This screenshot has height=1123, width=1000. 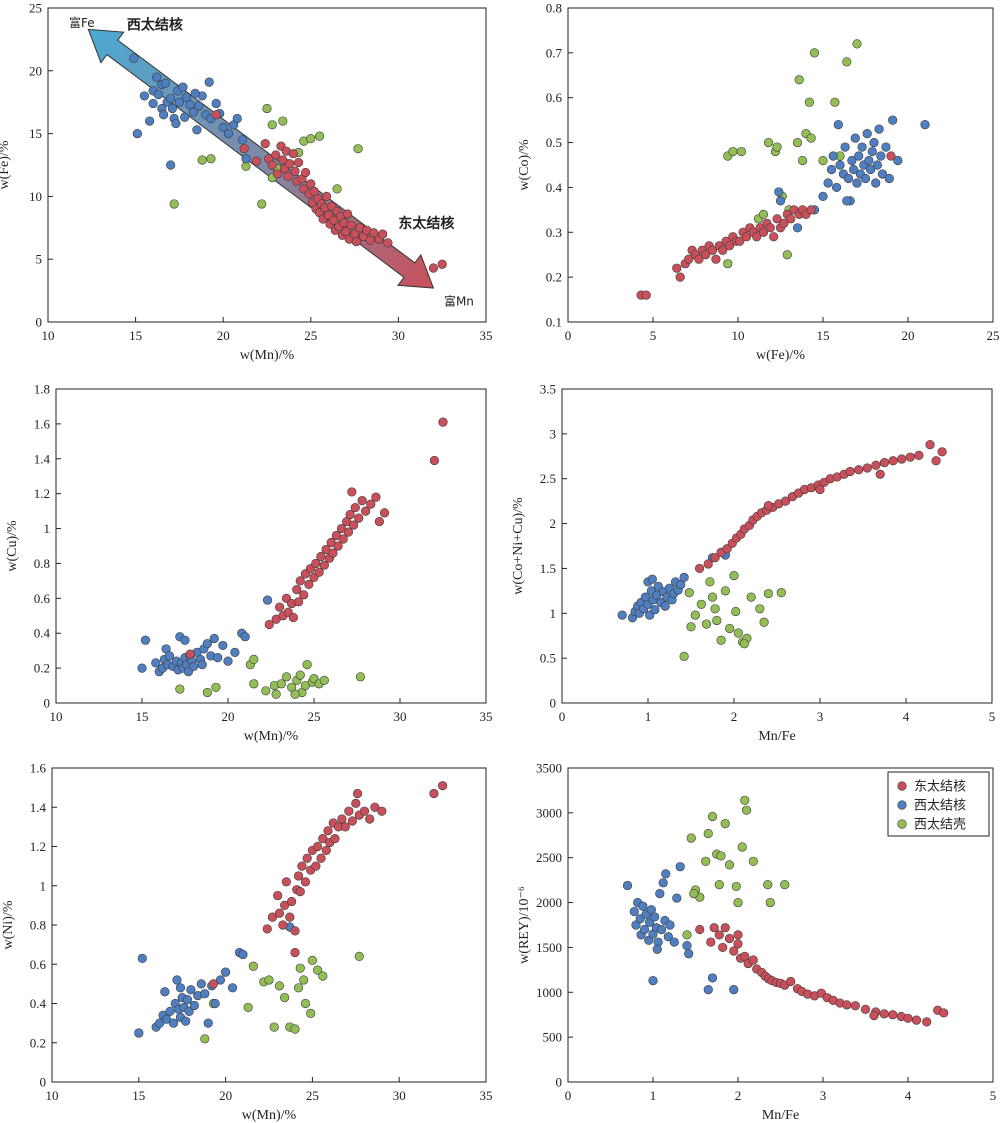 I want to click on legend-label: 东太结核, so click(x=940, y=787).